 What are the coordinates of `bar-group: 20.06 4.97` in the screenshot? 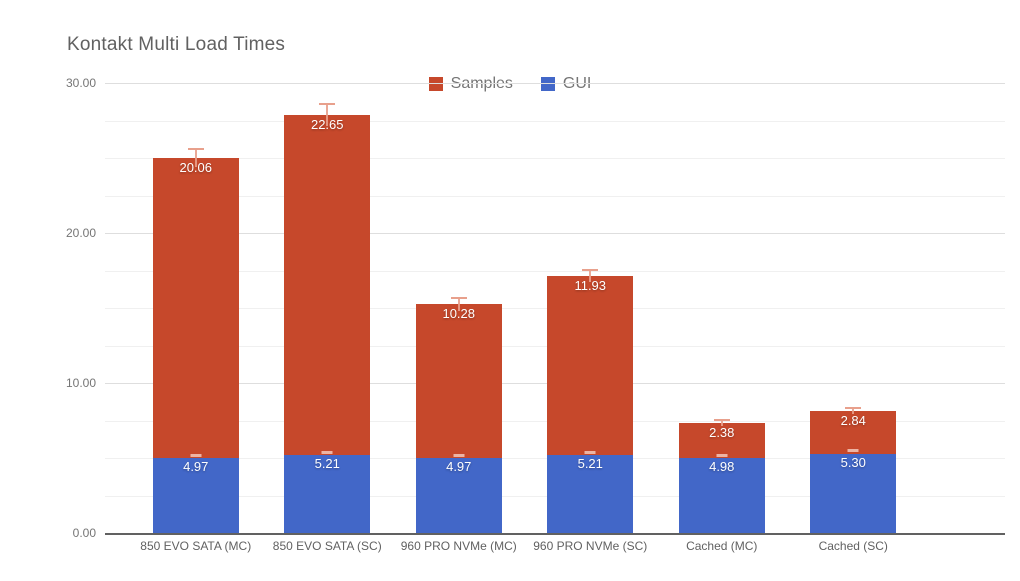 It's located at (196, 308).